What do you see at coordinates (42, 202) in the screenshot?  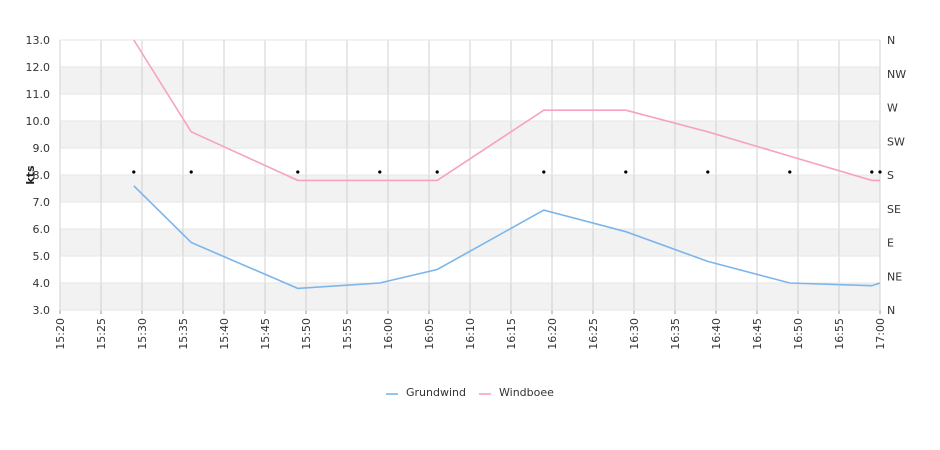 I see `y-tick-label: 7.0` at bounding box center [42, 202].